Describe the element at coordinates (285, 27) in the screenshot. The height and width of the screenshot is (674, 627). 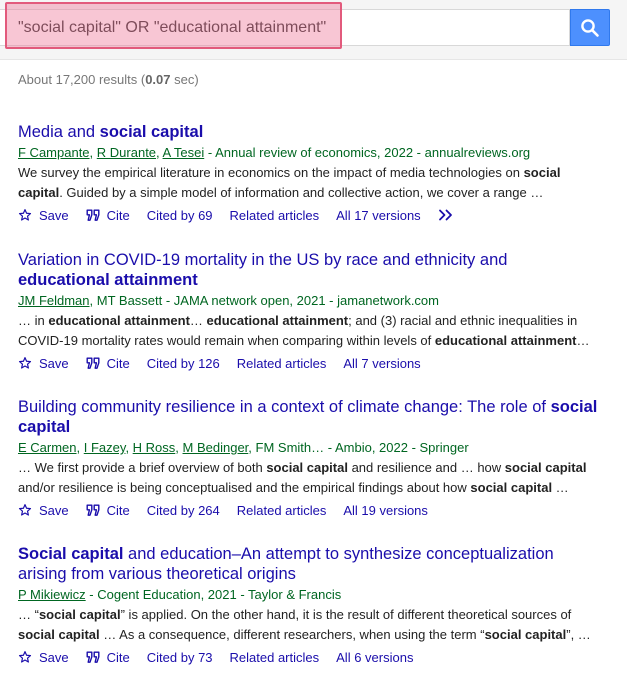
I see `search-input` at that location.